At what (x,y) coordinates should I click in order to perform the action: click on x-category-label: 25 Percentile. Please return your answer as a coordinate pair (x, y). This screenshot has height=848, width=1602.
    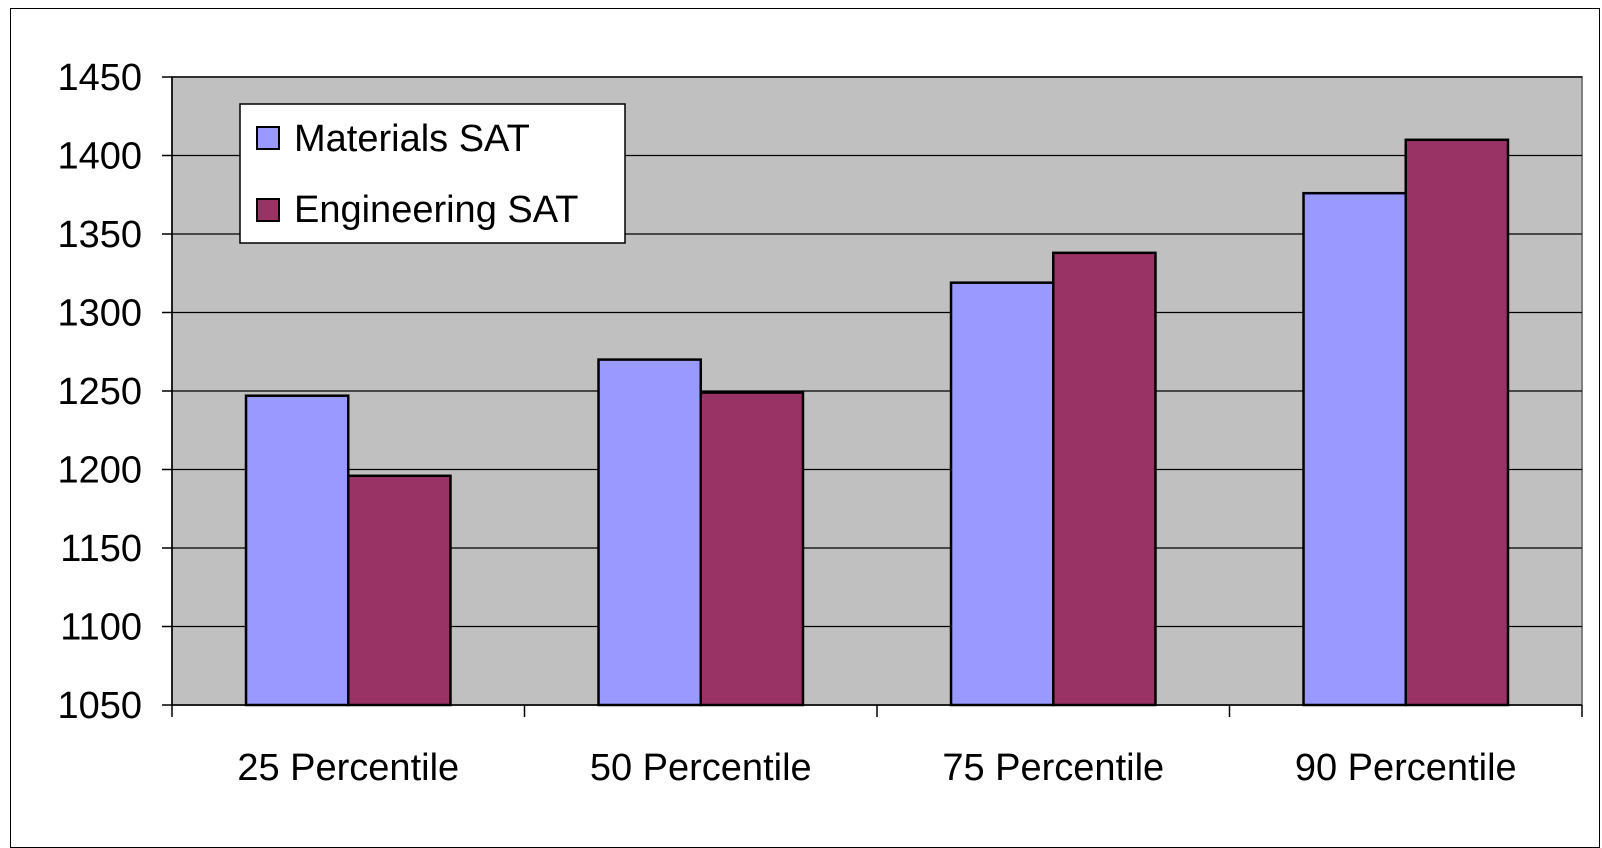
    Looking at the image, I should click on (348, 768).